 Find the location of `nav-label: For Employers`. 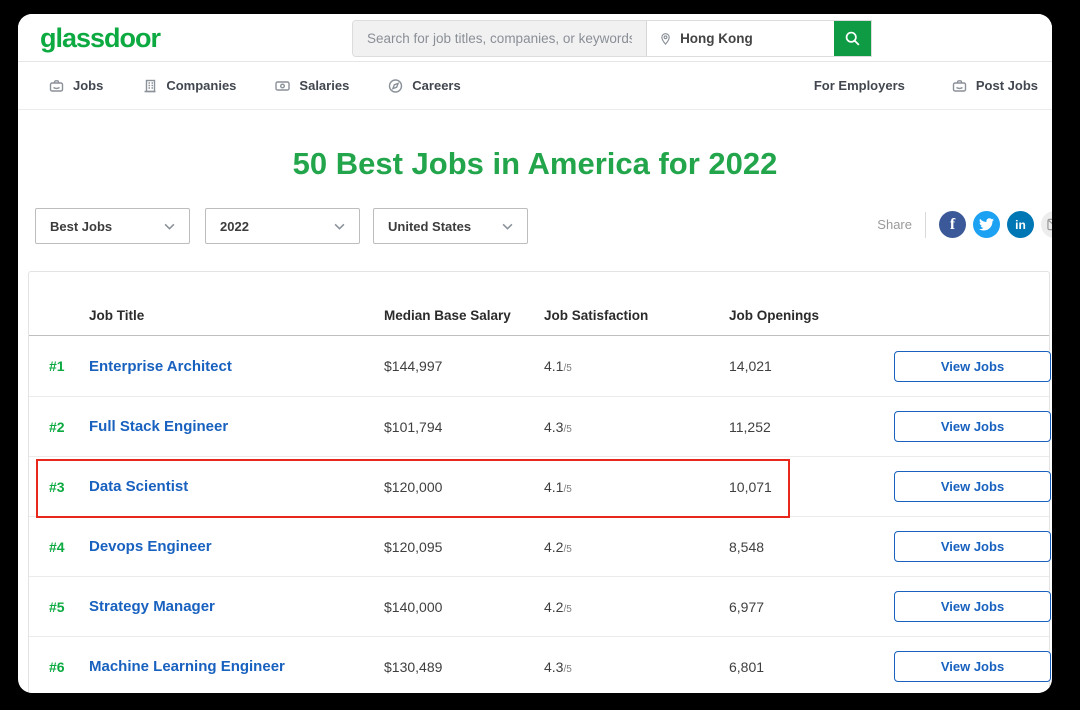

nav-label: For Employers is located at coordinates (859, 85).